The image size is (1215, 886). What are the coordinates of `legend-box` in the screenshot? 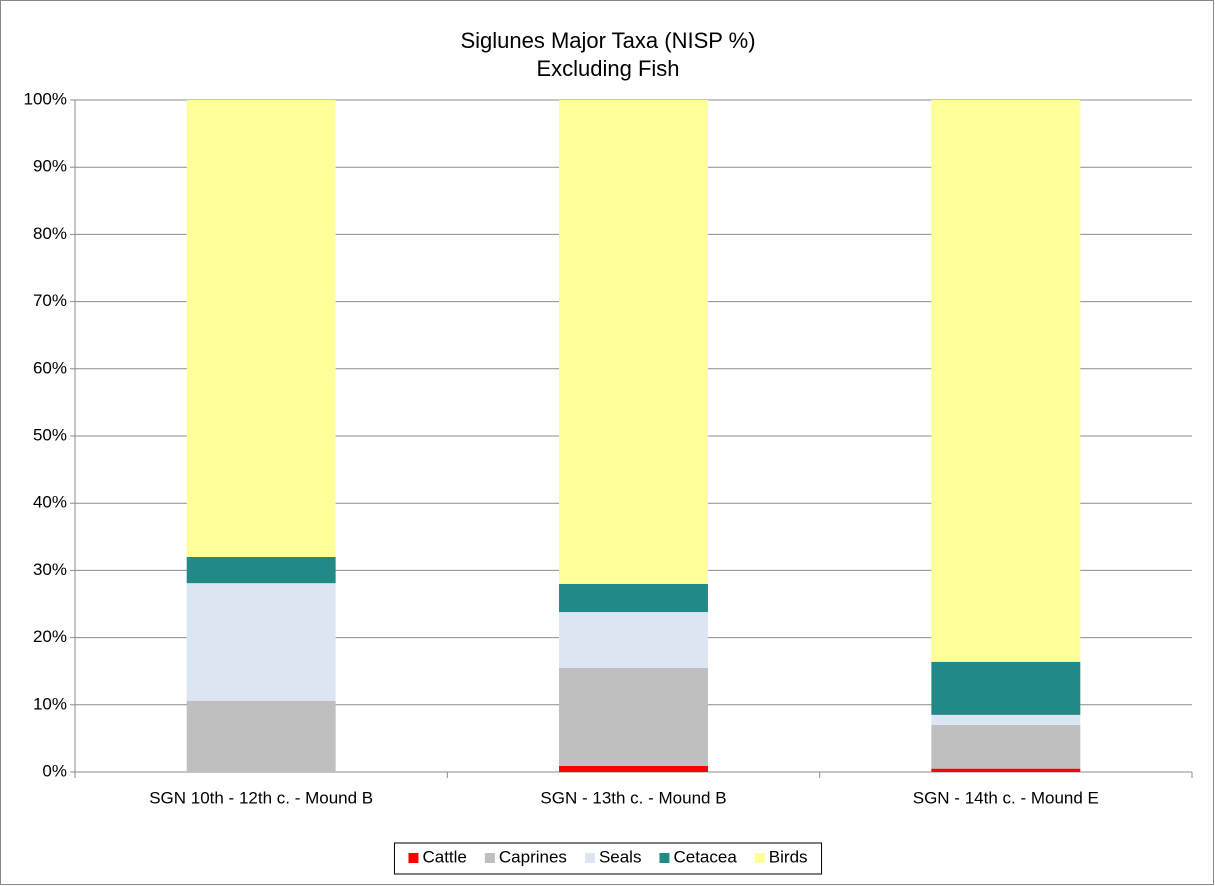 It's located at (608, 858).